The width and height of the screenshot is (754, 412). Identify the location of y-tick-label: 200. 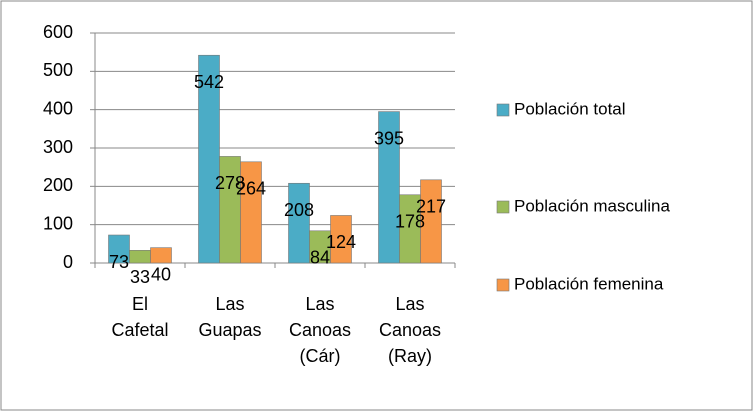
(58, 185).